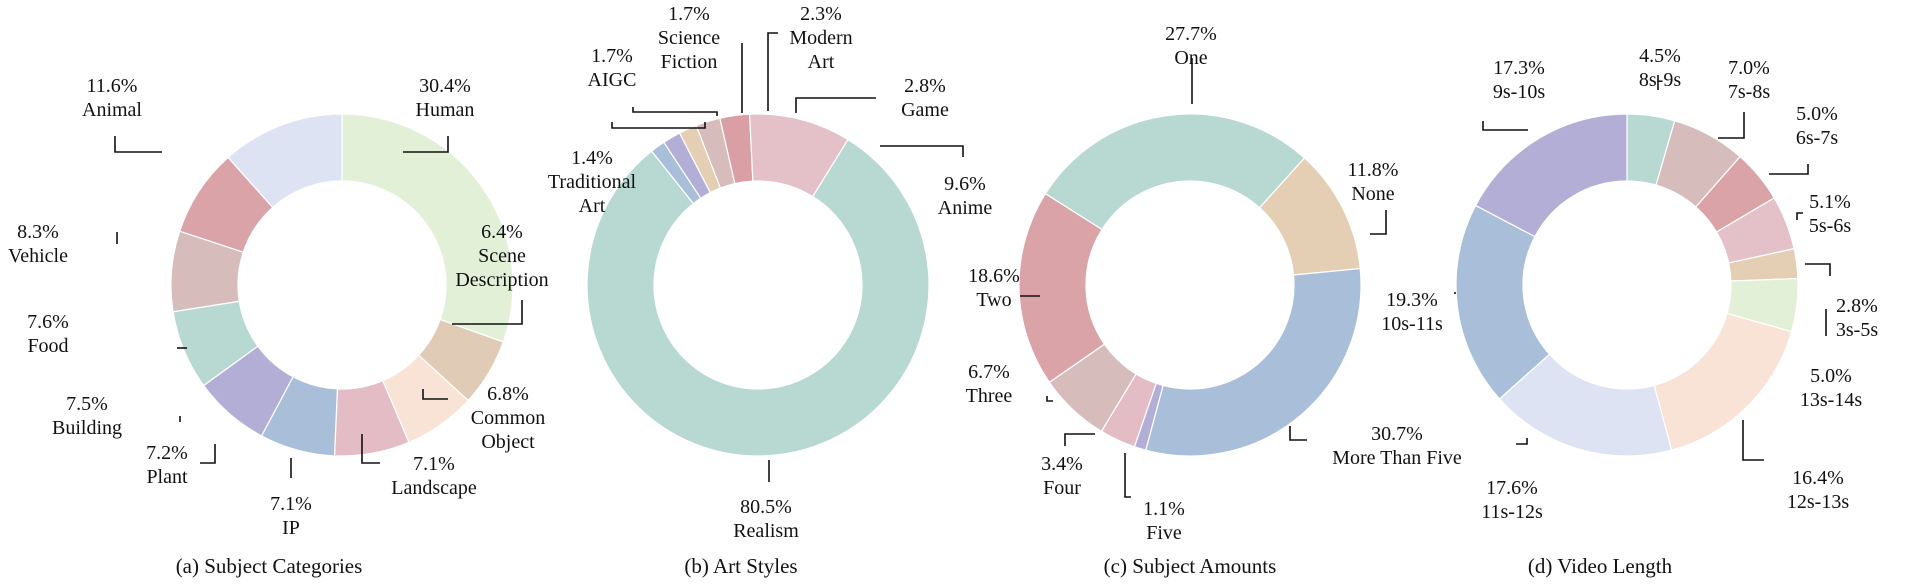 The image size is (1916, 584). Describe the element at coordinates (965, 196) in the screenshot. I see `art-styles-label-anime: 9.6% Anime` at that location.